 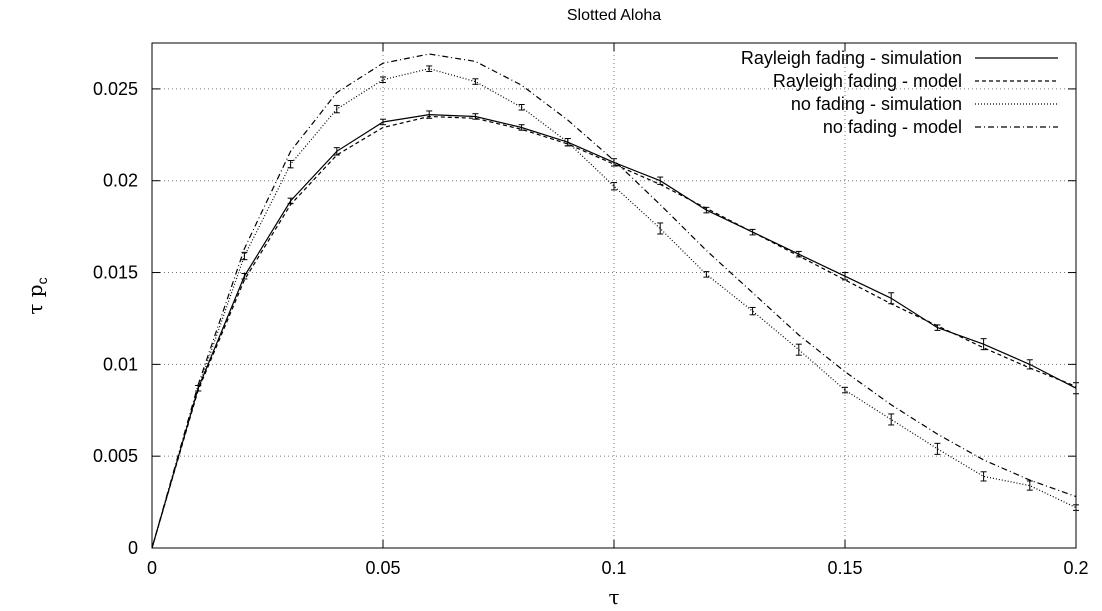 I want to click on y-tick-label: 0.01, so click(x=120, y=364).